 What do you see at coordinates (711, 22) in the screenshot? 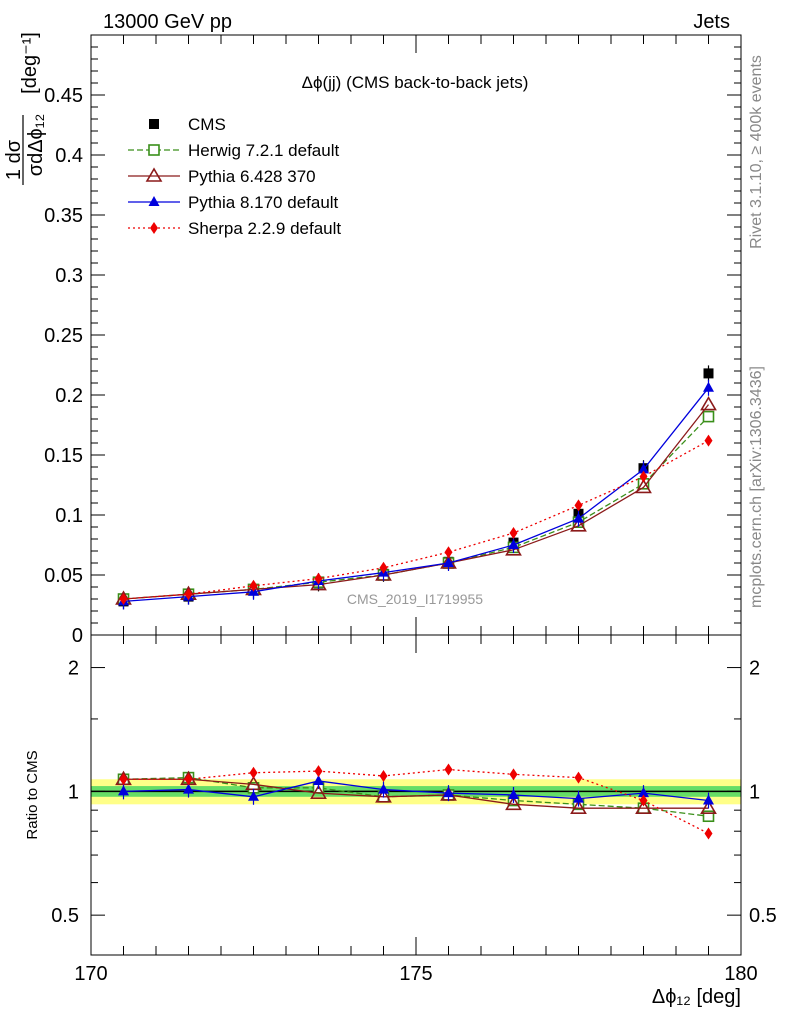
I see `header-right: Jets` at bounding box center [711, 22].